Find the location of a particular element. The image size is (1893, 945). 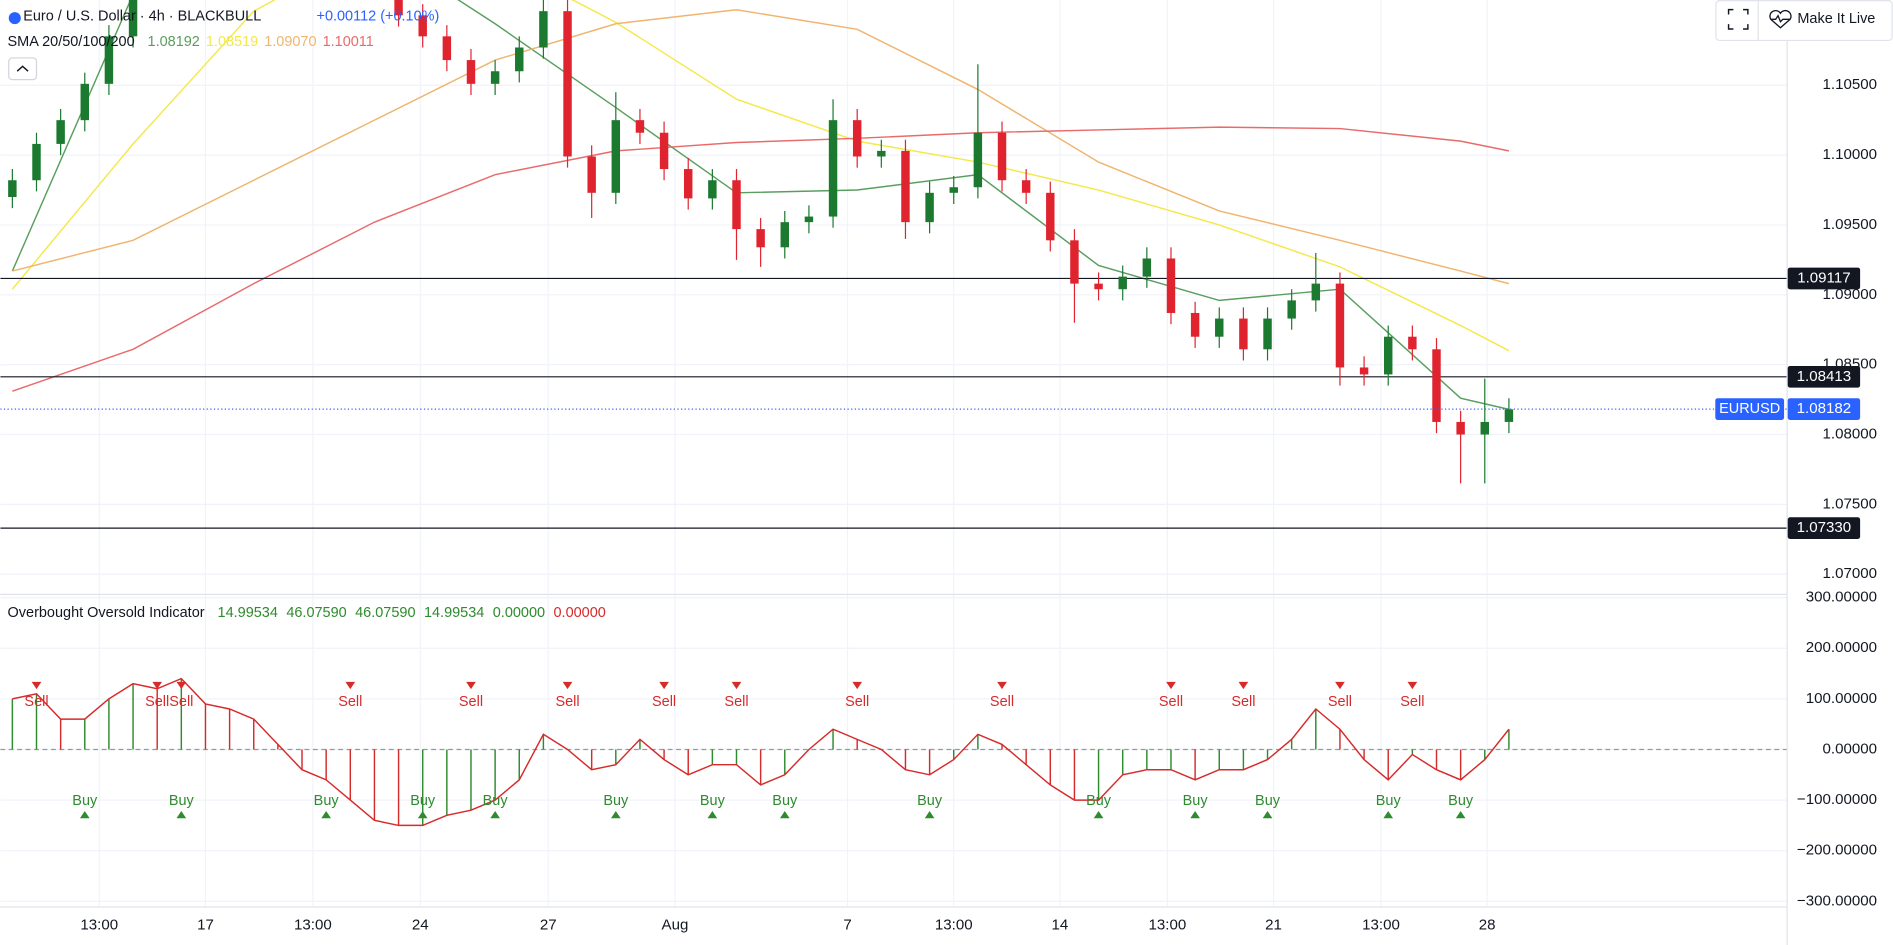

last-price-tag is located at coordinates (1824, 409).